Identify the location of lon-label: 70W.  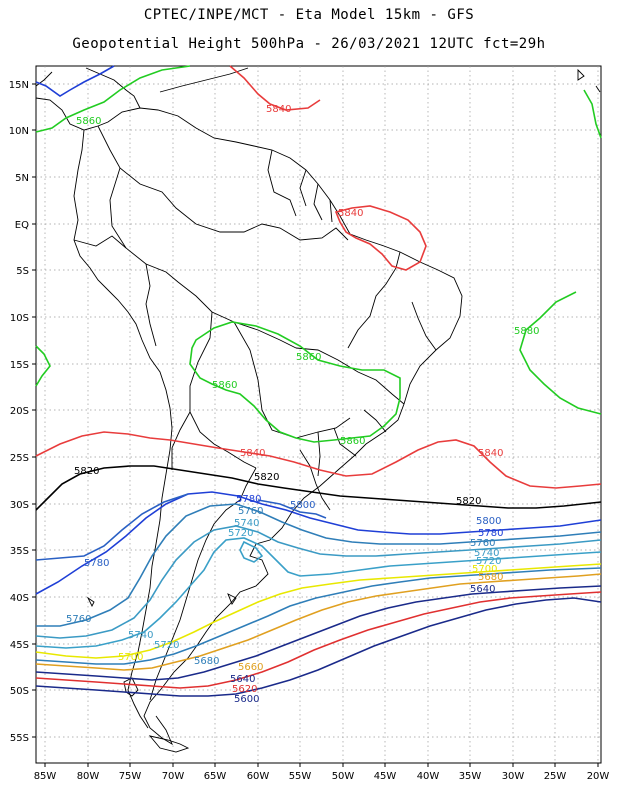
(173, 776).